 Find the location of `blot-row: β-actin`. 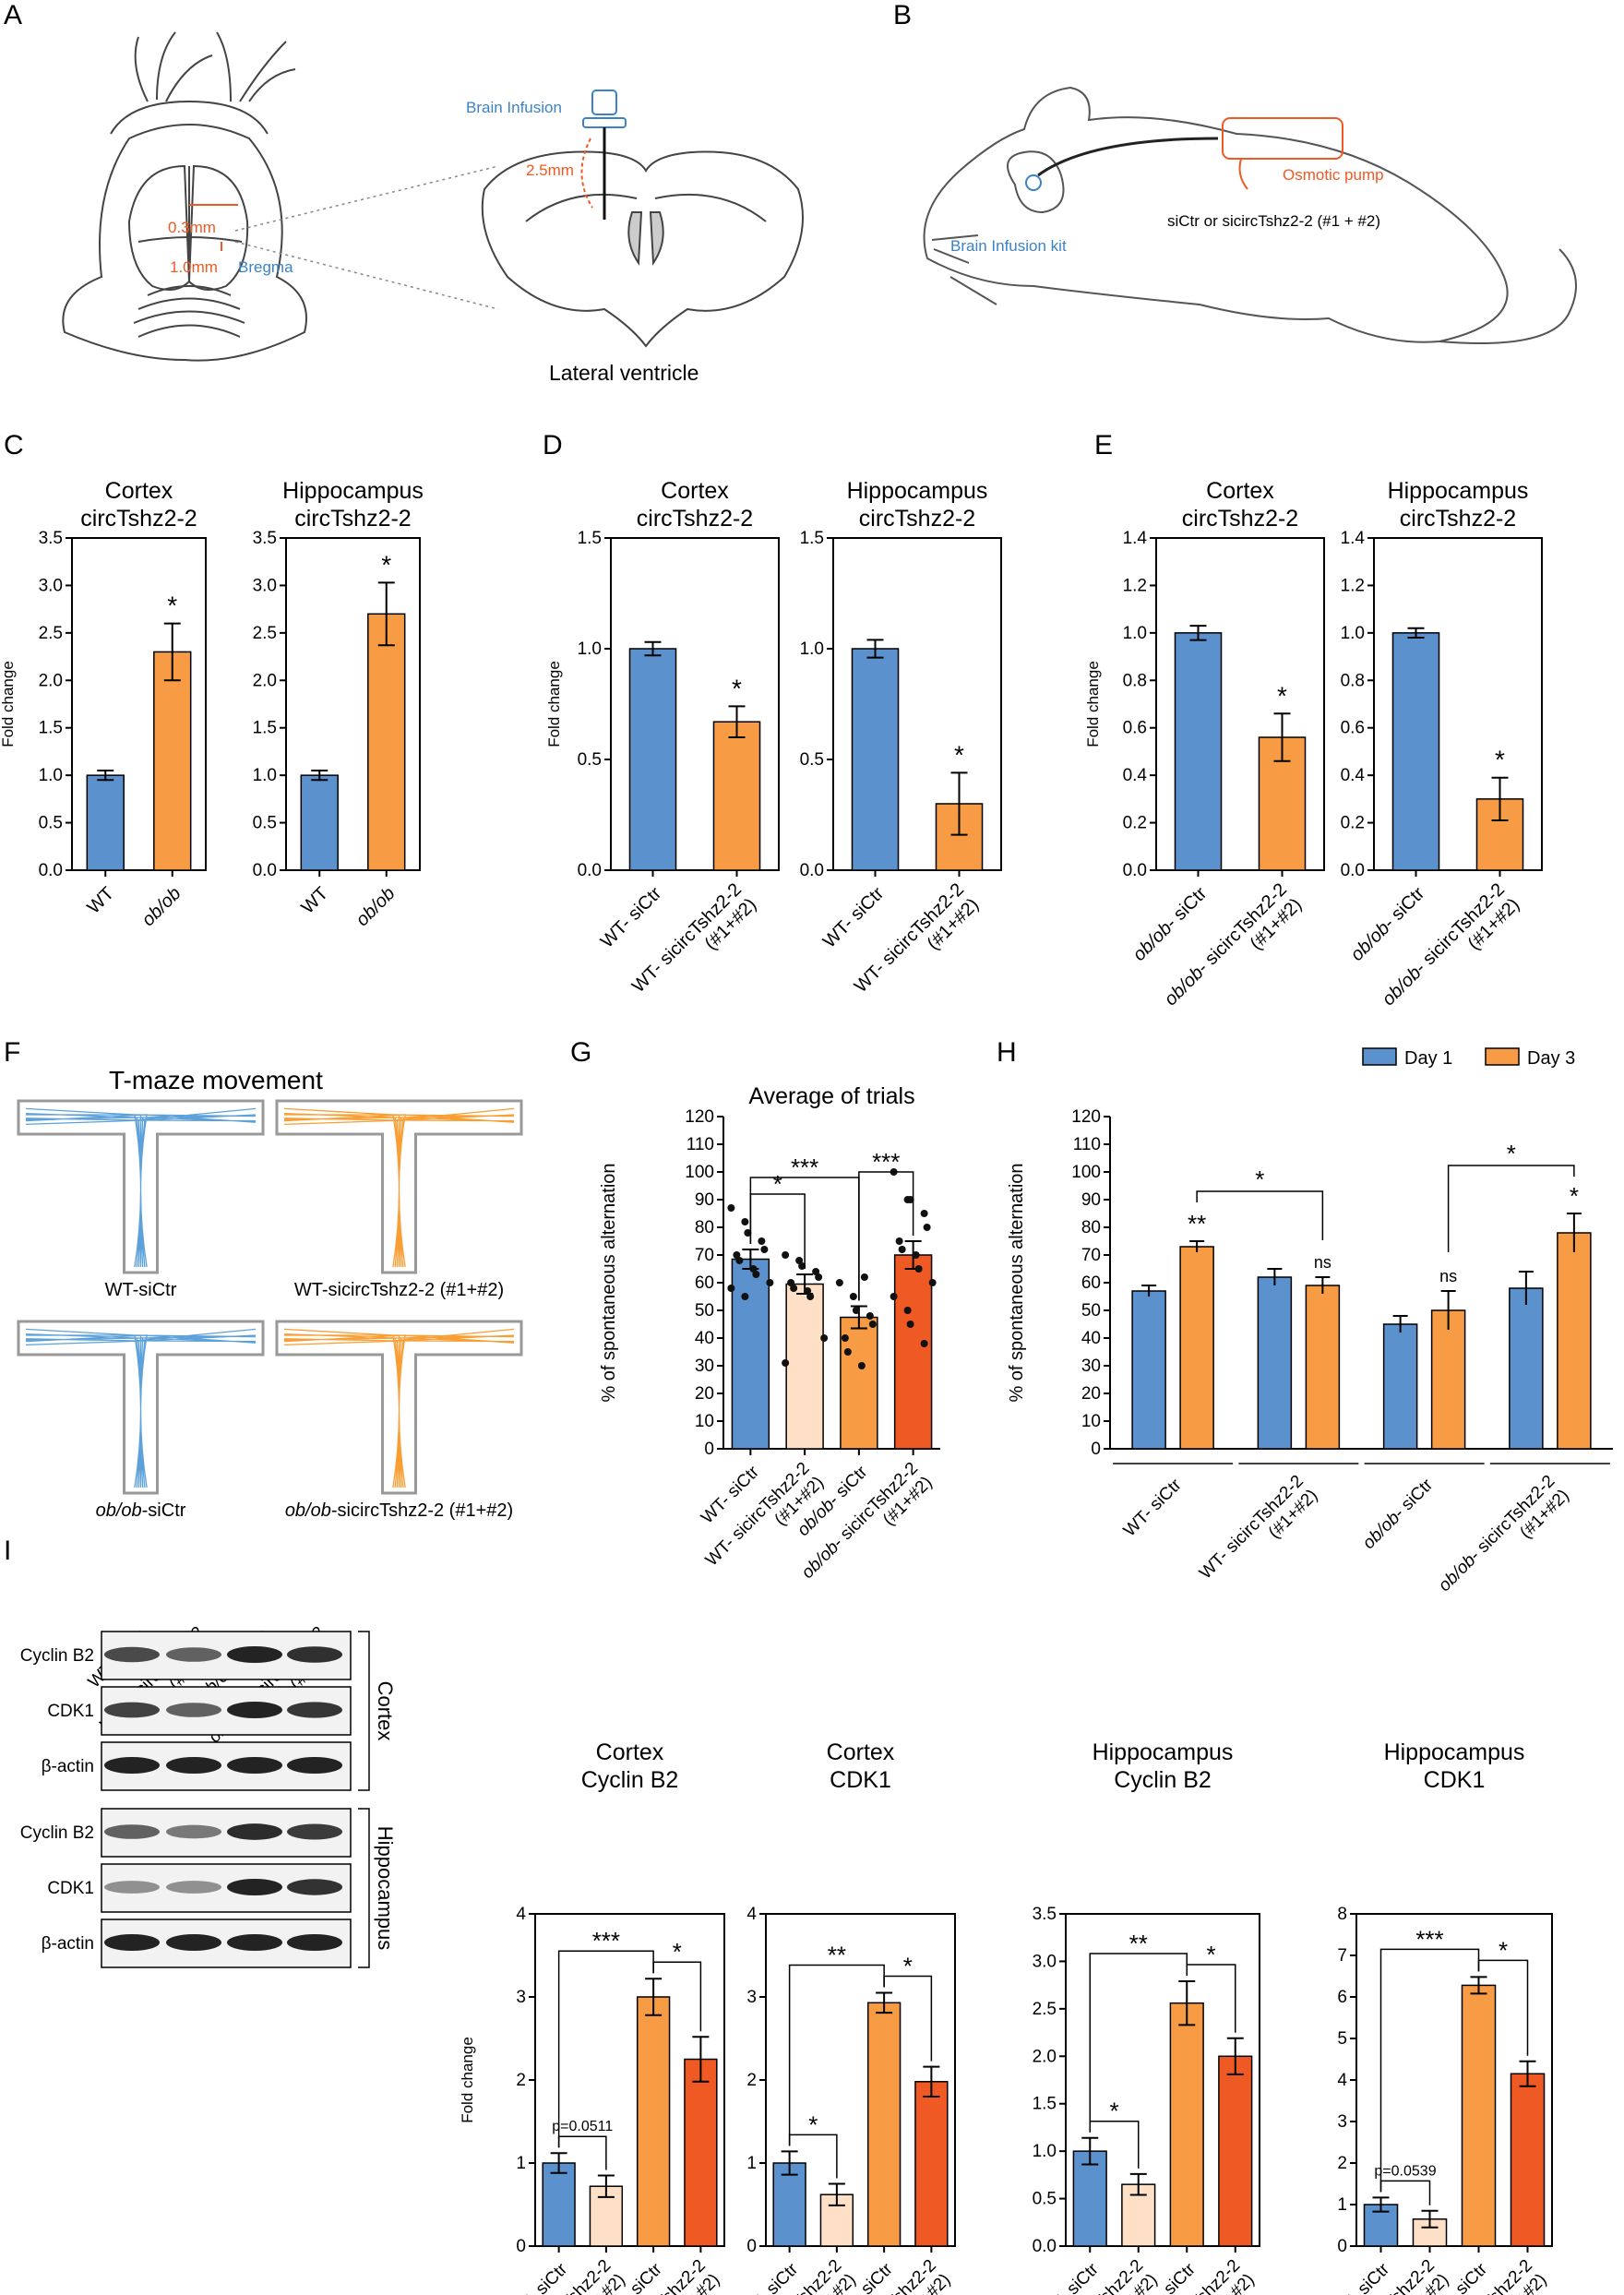

blot-row: β-actin is located at coordinates (197, 1766).